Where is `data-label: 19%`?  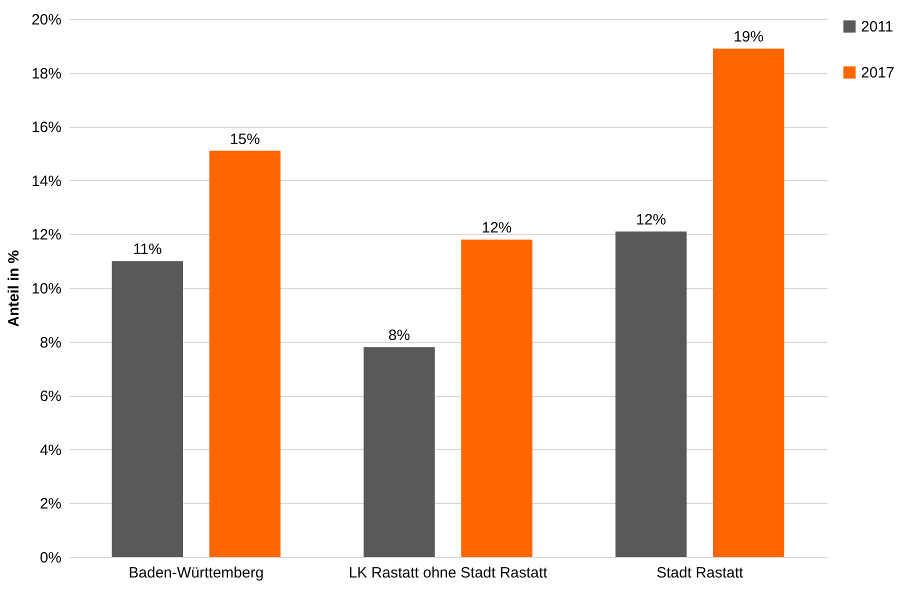
data-label: 19% is located at coordinates (749, 37).